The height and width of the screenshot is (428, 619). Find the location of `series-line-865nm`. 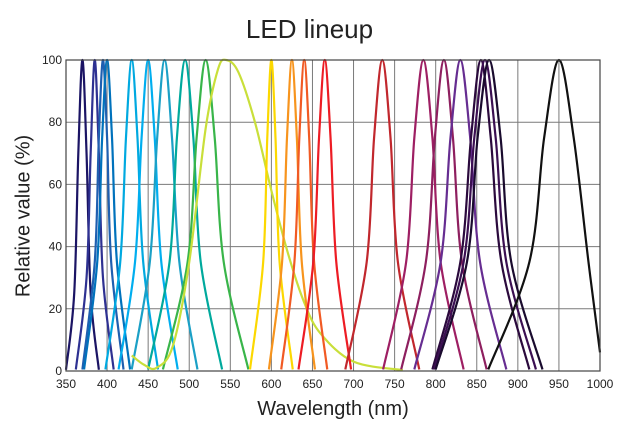

series-line-865nm is located at coordinates (489, 214).